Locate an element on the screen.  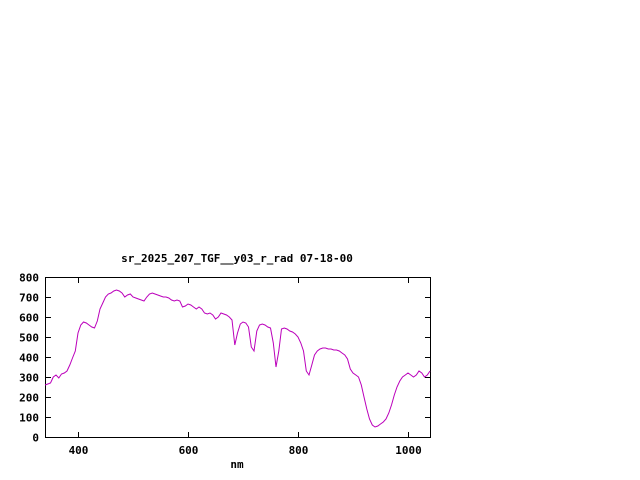
x-tick-label: 600 is located at coordinates (189, 450).